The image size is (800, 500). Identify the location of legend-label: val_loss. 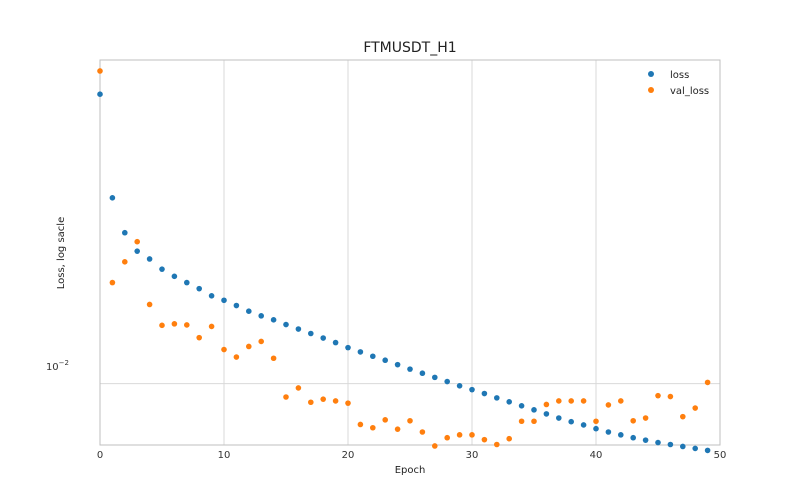
(689, 91).